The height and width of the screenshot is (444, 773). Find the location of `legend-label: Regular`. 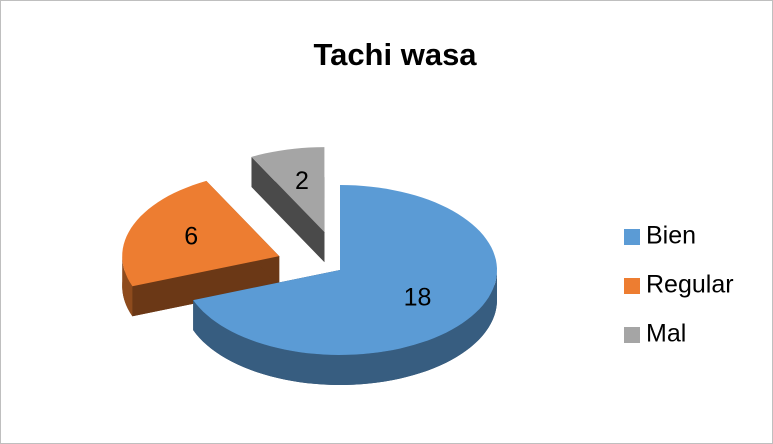

legend-label: Regular is located at coordinates (690, 285).